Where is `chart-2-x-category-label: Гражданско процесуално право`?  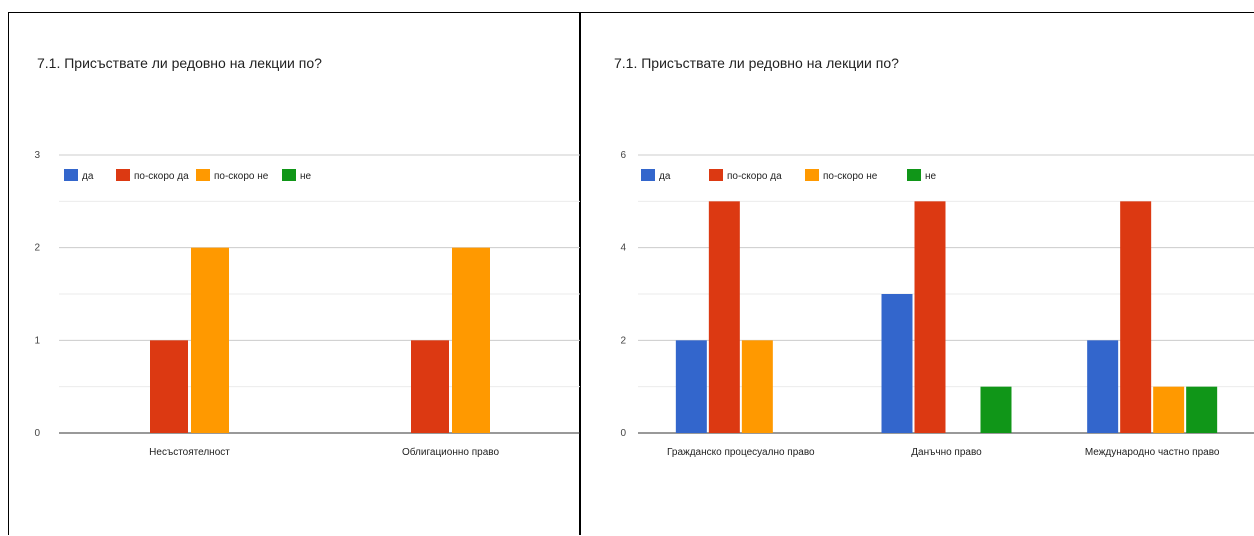
chart-2-x-category-label: Гражданско процесуално право is located at coordinates (741, 452).